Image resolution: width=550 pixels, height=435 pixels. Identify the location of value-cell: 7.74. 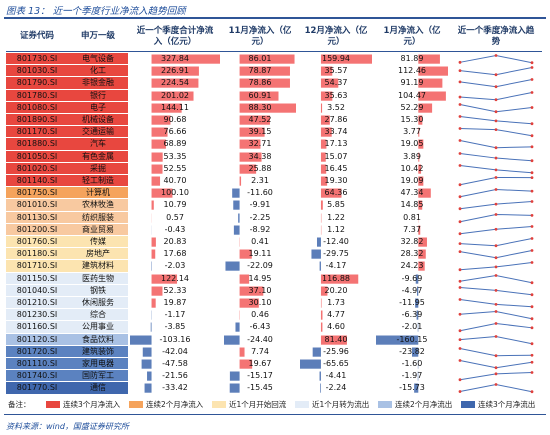
(260, 352).